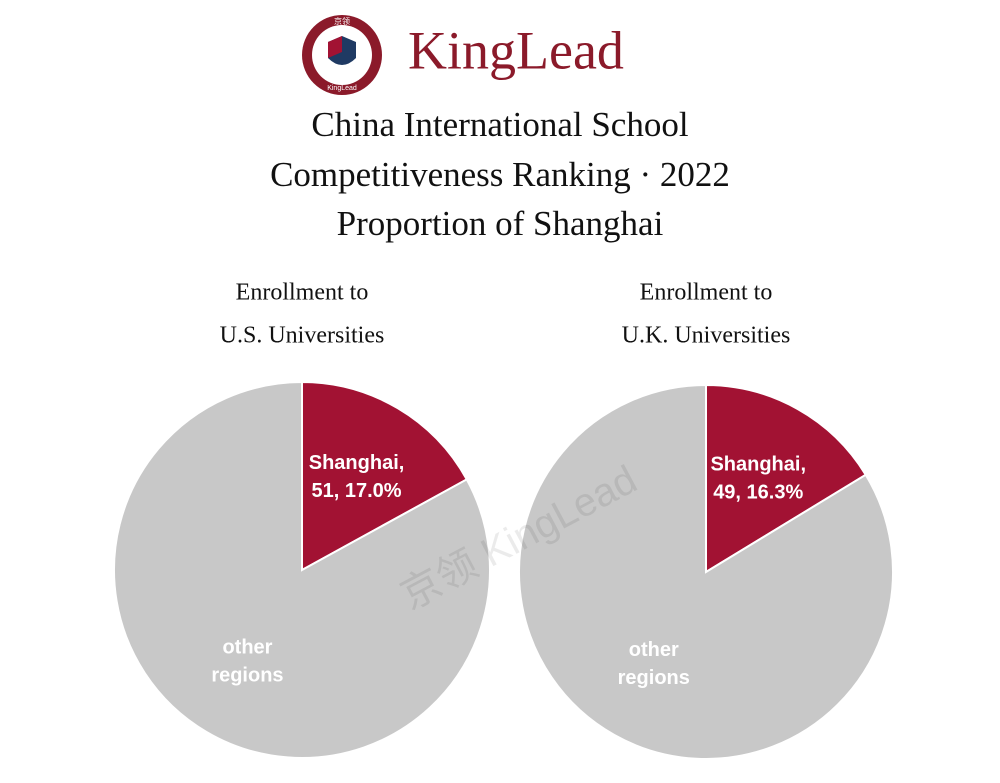 The height and width of the screenshot is (783, 1000). I want to click on logo-bottom: KingLead, so click(342, 88).